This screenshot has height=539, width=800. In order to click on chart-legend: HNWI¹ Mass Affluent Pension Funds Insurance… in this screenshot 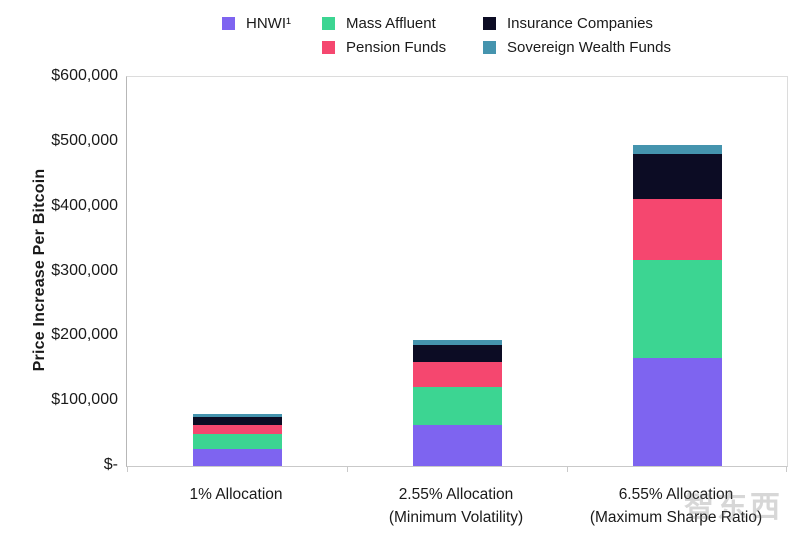, I will do `click(446, 35)`.